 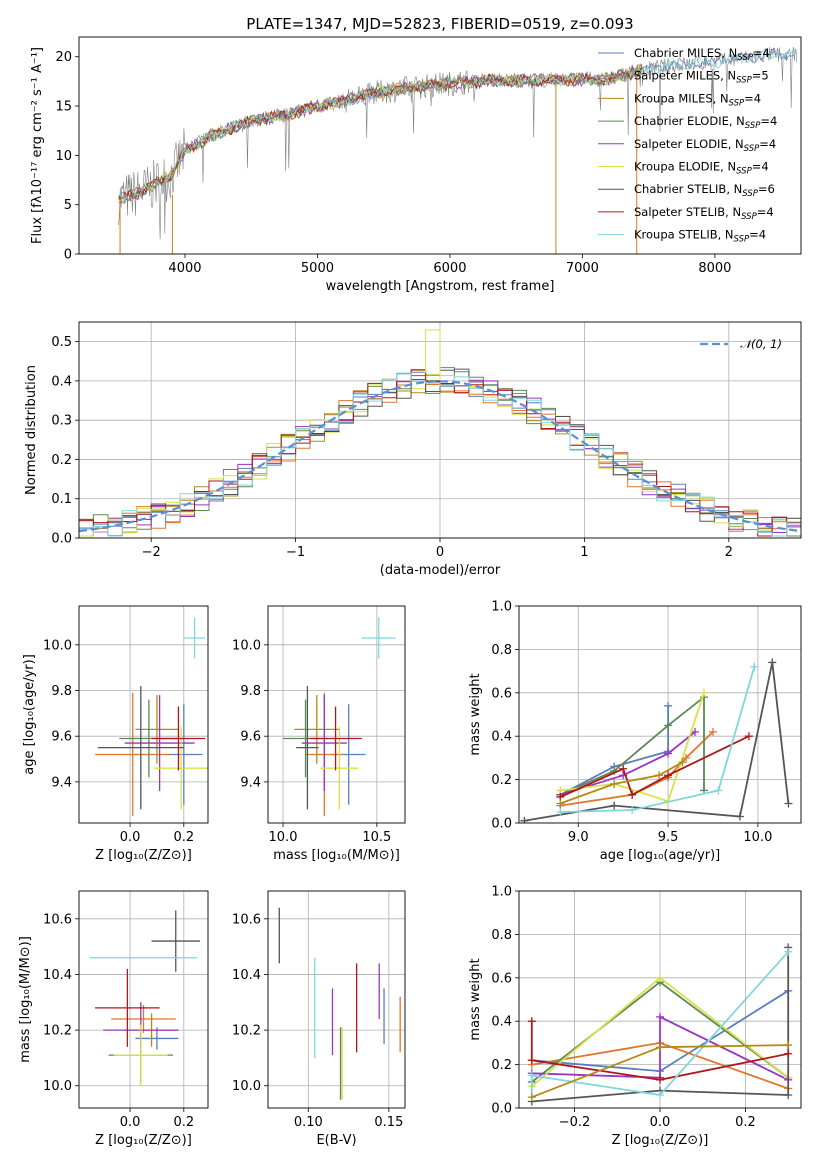 I want to click on age-vs-mass-axes: 10.0 10.5 9.4 9.6 9.8 10.0 mass [log₁₀(M/M⊙)], so click(x=319, y=734).